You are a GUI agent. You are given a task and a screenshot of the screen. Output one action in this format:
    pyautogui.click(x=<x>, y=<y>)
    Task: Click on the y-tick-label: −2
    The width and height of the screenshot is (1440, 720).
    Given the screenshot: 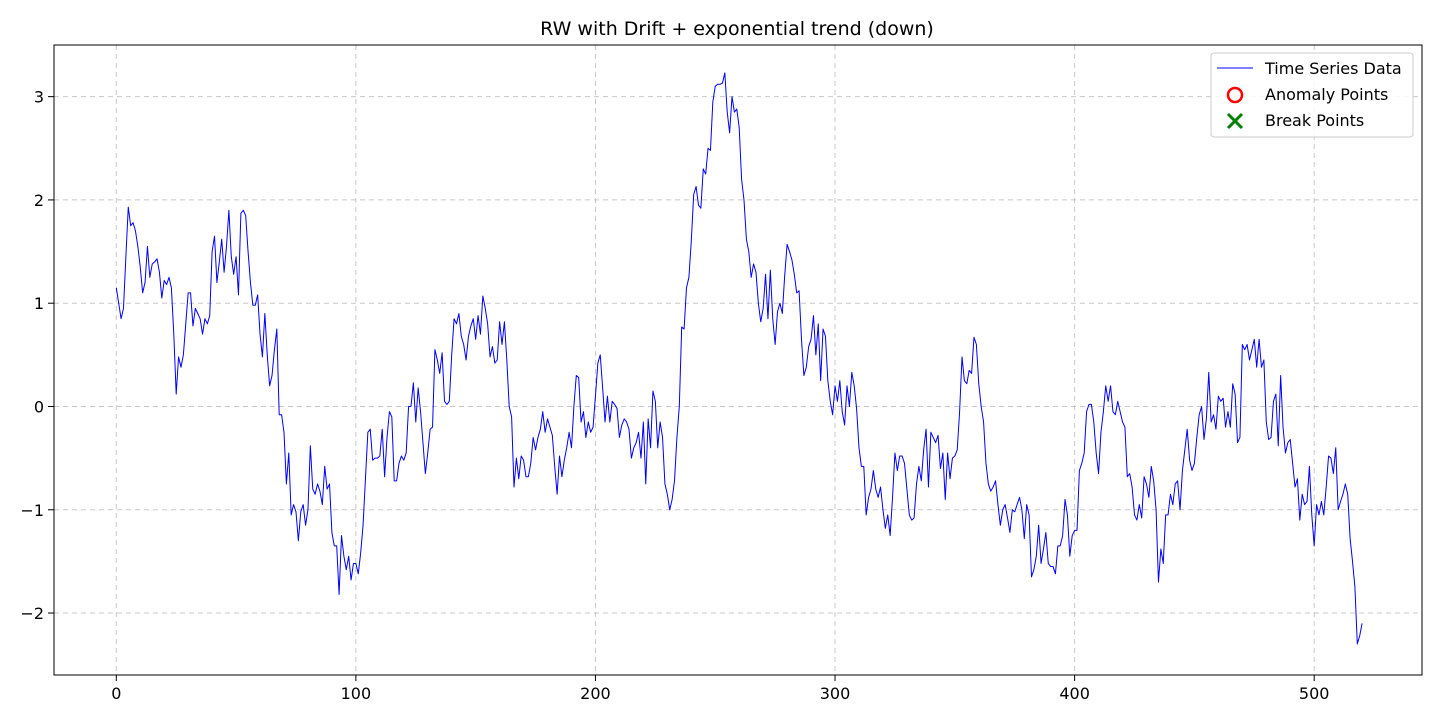 What is the action you would take?
    pyautogui.click(x=32, y=613)
    